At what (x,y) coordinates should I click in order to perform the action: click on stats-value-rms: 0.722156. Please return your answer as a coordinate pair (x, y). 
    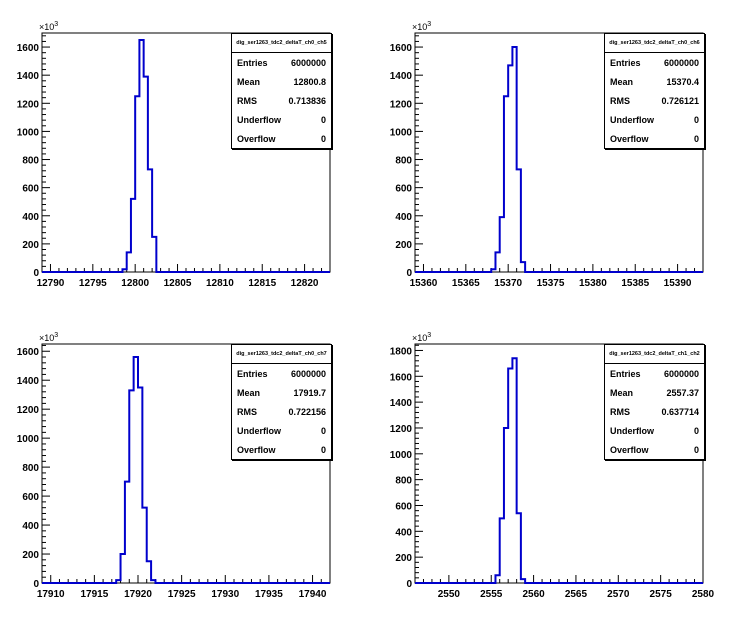
    Looking at the image, I should click on (307, 411).